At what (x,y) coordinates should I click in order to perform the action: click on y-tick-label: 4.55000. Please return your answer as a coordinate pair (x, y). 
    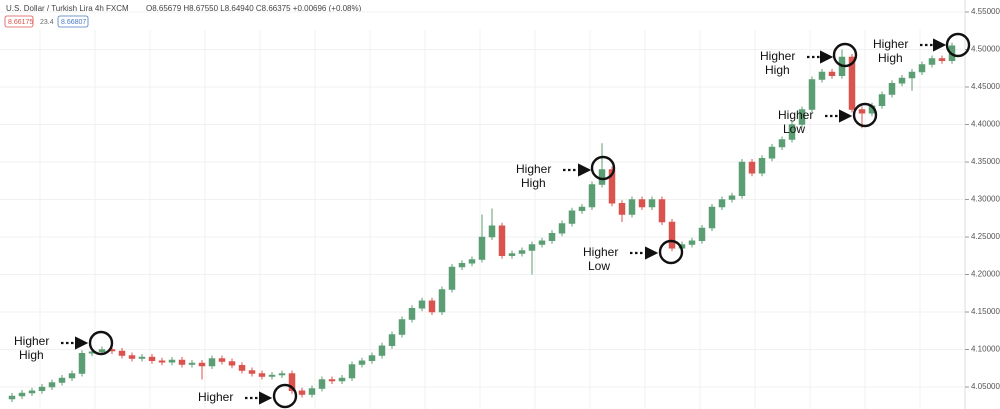
    Looking at the image, I should click on (985, 11).